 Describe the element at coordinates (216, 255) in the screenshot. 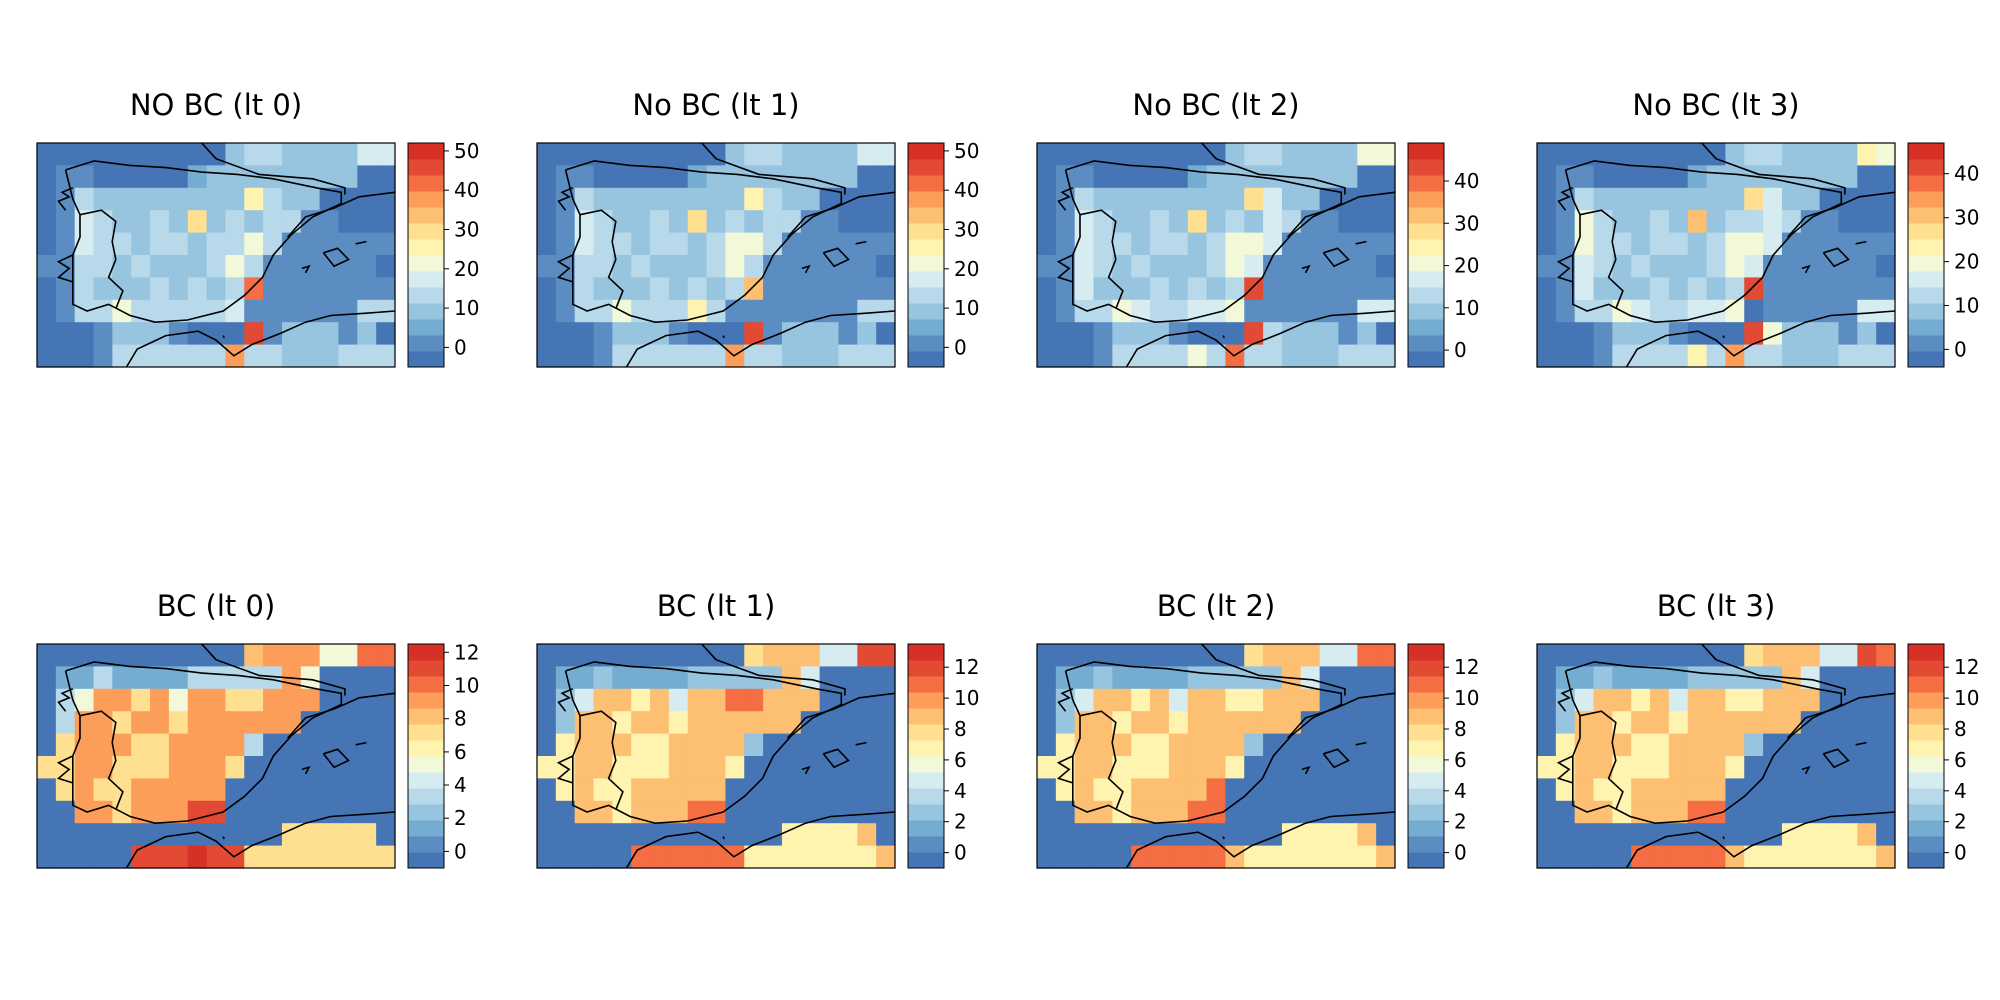

I see `map-frame` at that location.